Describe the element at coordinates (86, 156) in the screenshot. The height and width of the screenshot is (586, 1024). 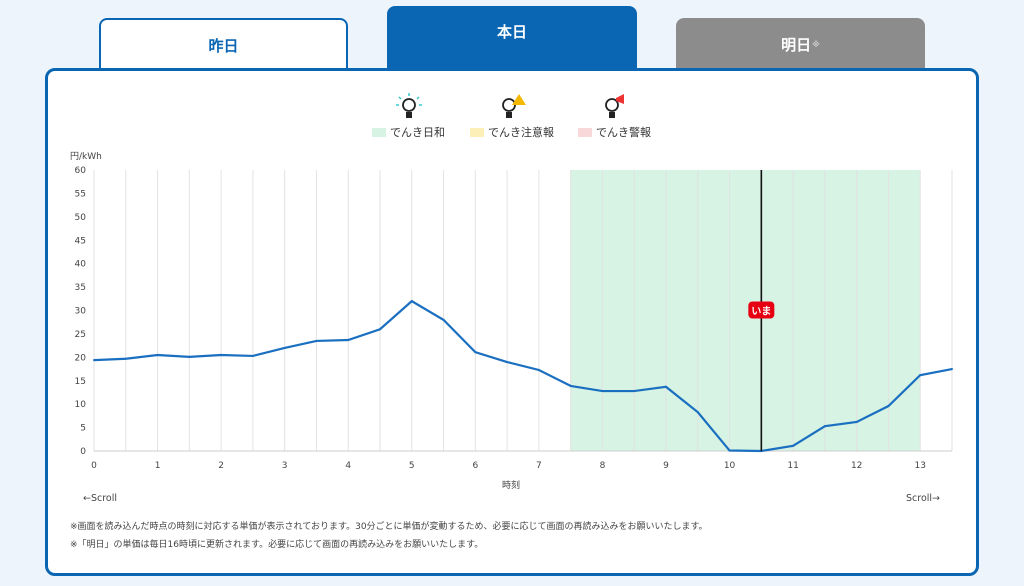
I see `y-axis-label: 円/kWh` at that location.